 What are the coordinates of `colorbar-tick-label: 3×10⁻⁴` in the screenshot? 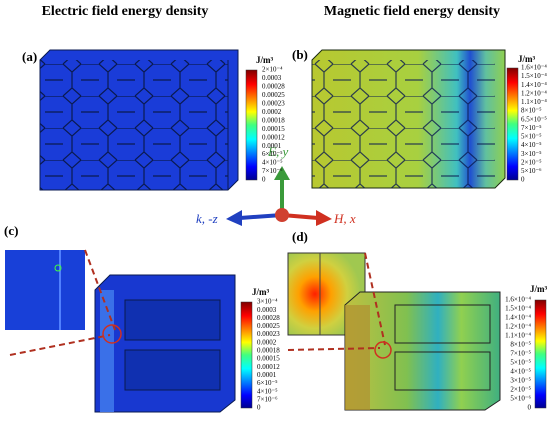 It's located at (267, 302).